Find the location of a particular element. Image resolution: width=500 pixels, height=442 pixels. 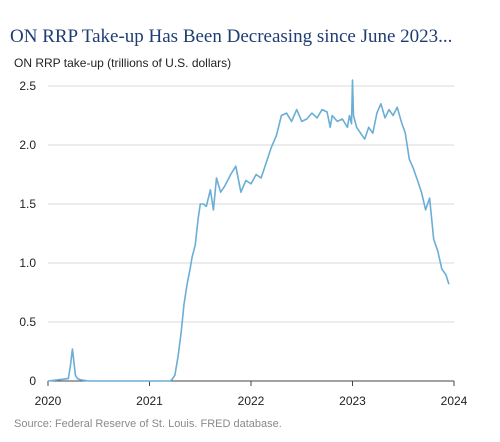

y-tick-label: 1.5 is located at coordinates (27, 204).